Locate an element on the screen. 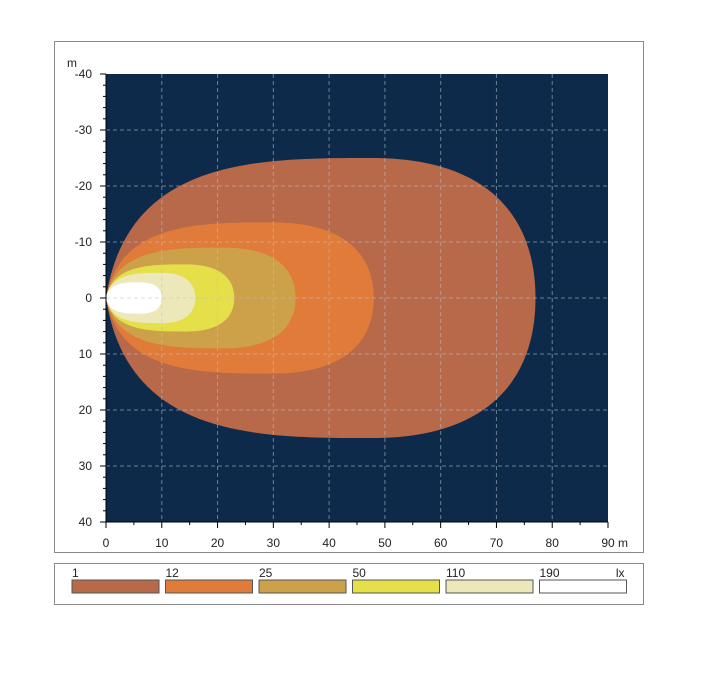  legend-label-50: 50 is located at coordinates (360, 573).